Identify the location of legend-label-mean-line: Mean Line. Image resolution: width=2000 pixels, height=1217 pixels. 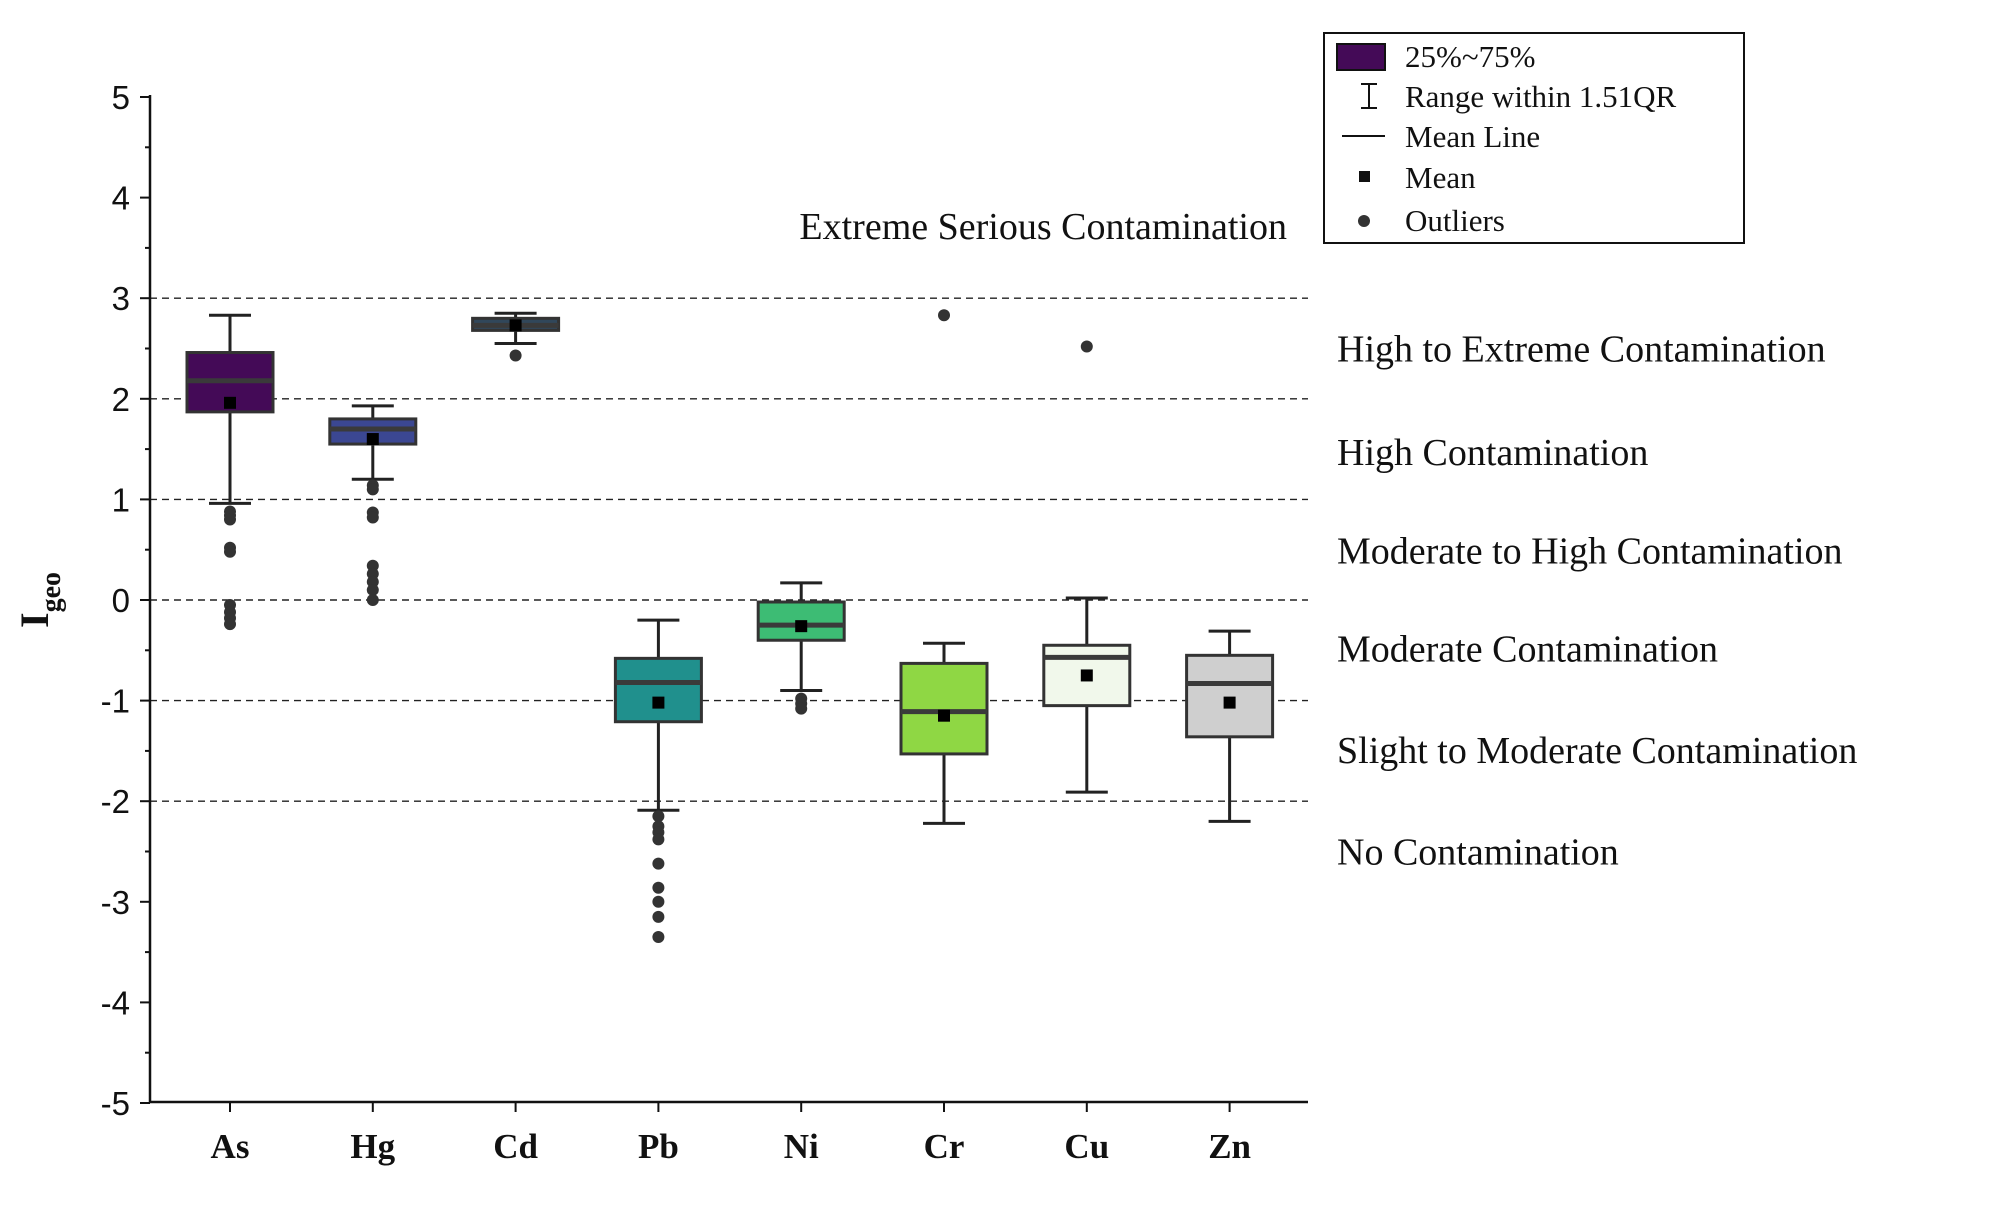
(1472, 136).